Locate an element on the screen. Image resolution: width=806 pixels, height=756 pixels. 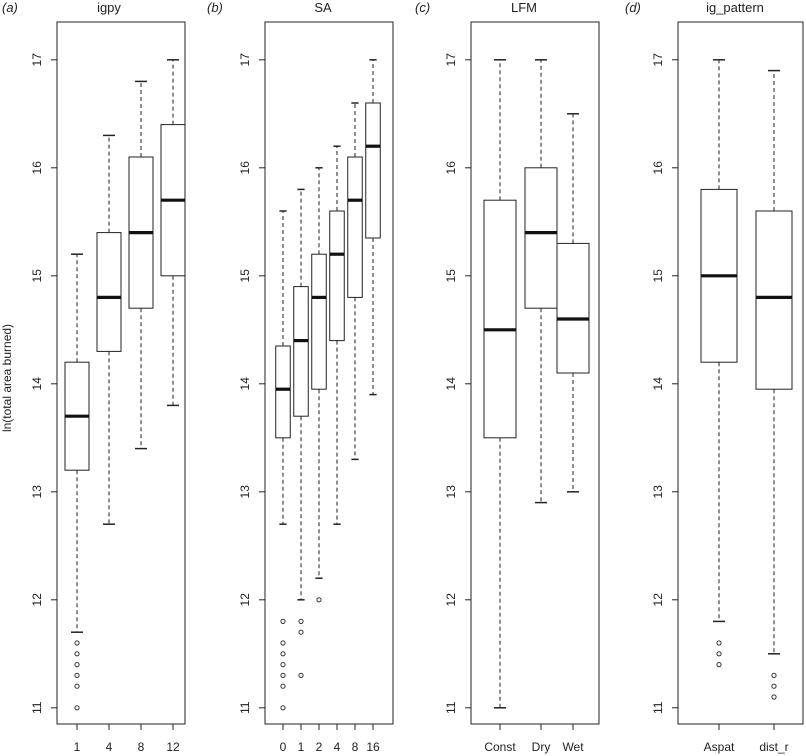
x-tick-label: Wet is located at coordinates (573, 747).